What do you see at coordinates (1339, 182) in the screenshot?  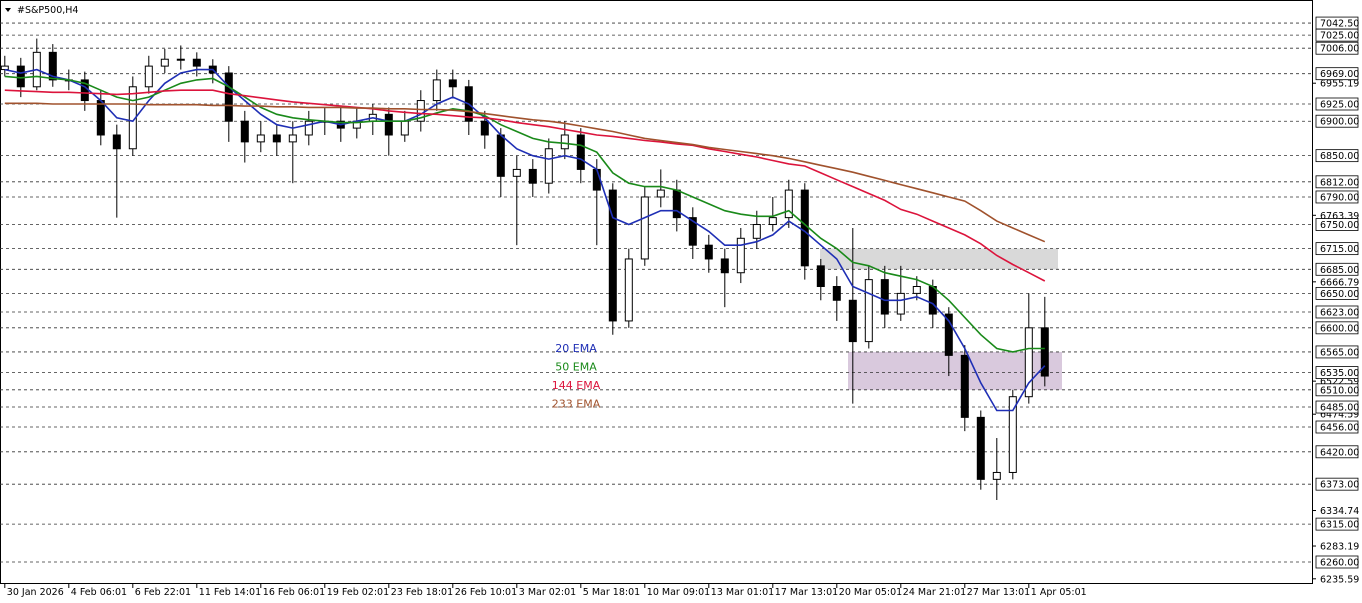 I see `level-label: 6812.00` at bounding box center [1339, 182].